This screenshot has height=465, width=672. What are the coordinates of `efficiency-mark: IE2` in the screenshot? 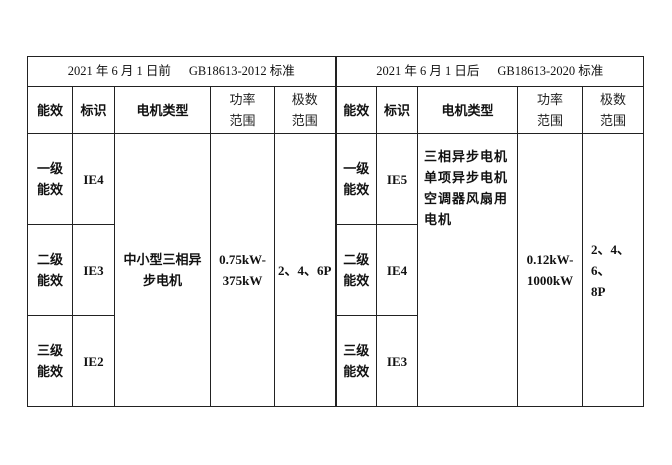 It's located at (93, 361).